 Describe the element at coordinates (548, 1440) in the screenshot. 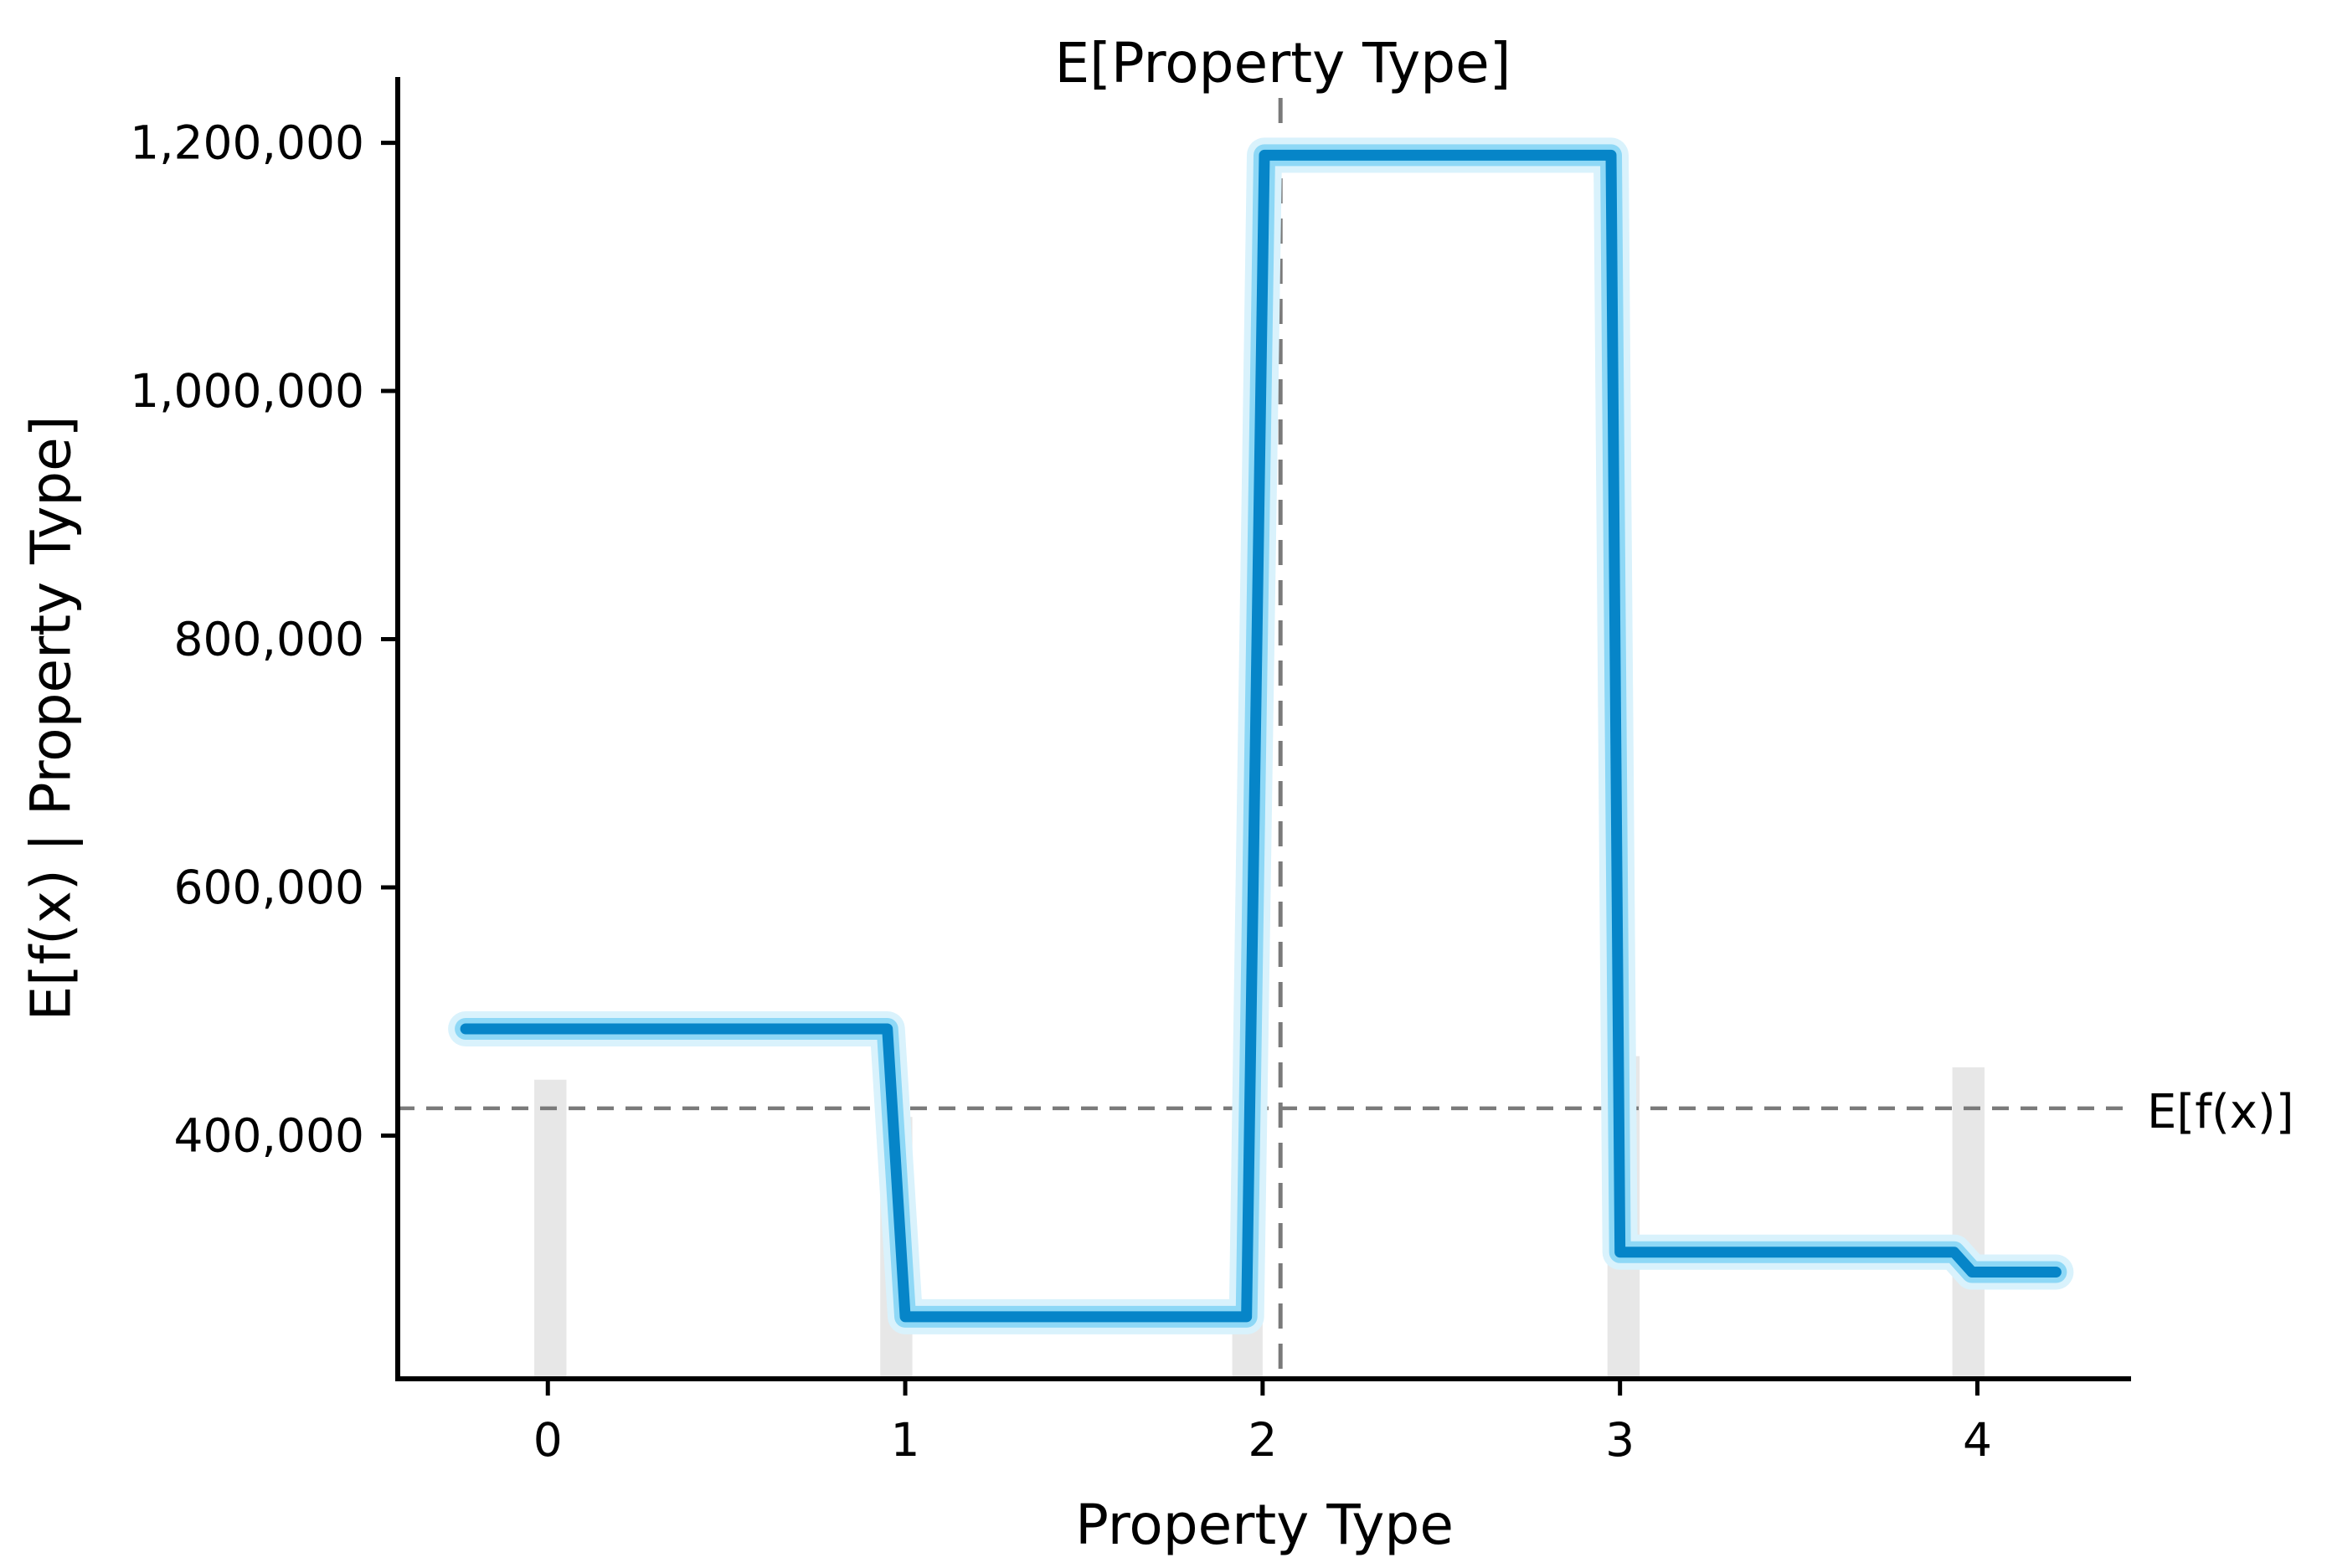

I see `x-tick-label: 0` at that location.